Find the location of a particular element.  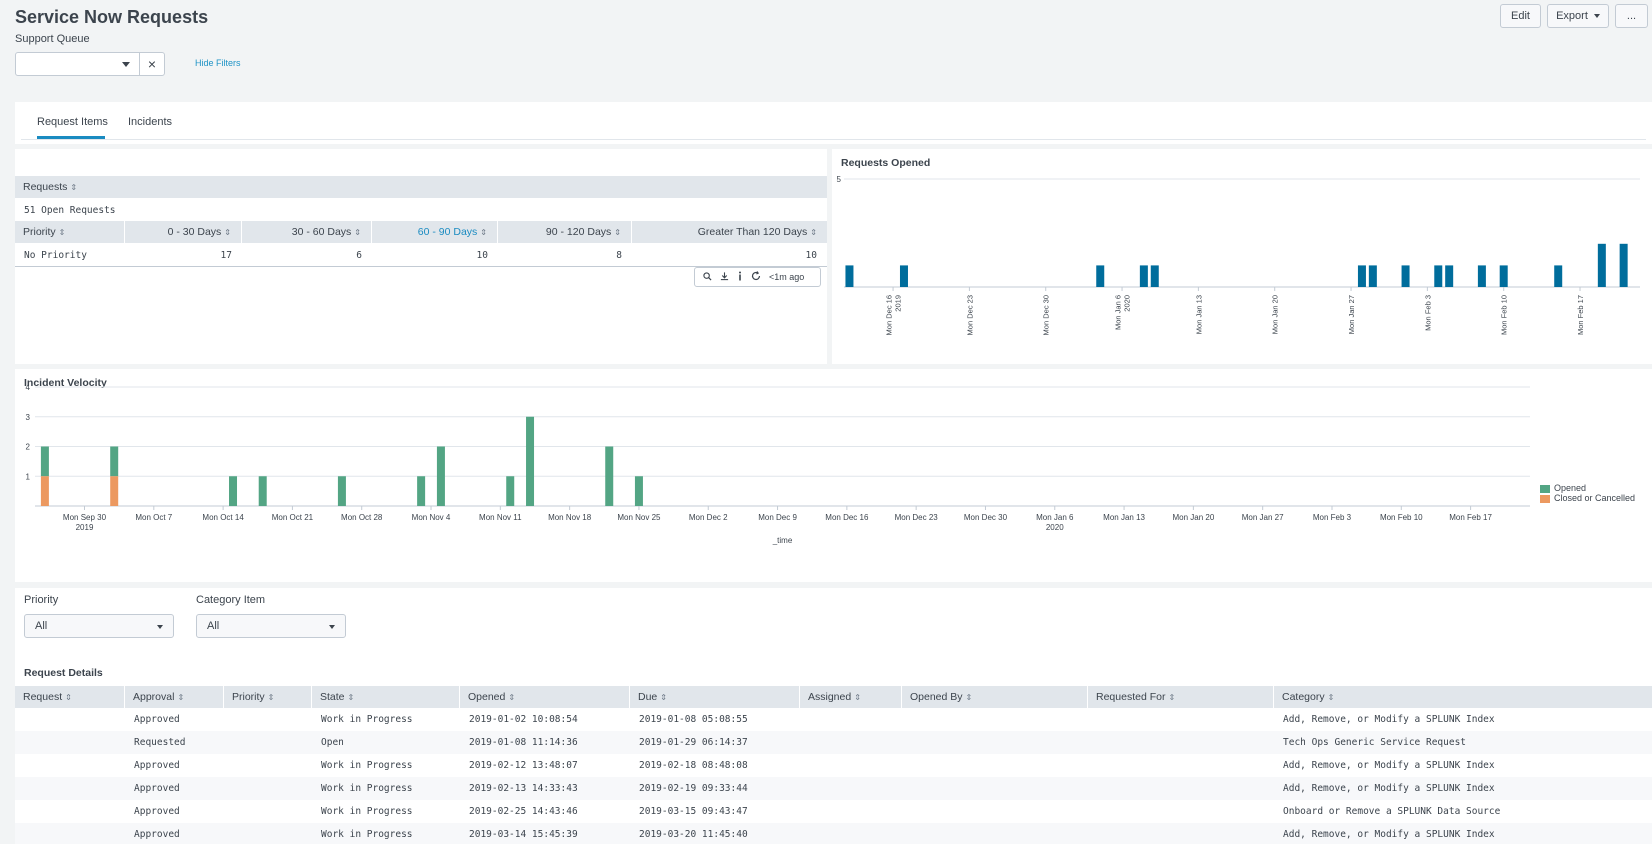

download-icon is located at coordinates (724, 277).